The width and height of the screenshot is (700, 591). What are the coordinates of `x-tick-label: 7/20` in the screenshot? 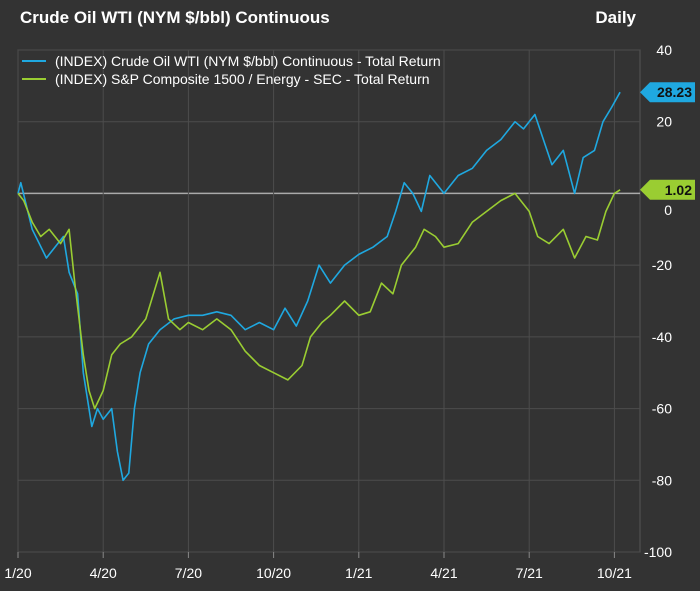 It's located at (188, 573).